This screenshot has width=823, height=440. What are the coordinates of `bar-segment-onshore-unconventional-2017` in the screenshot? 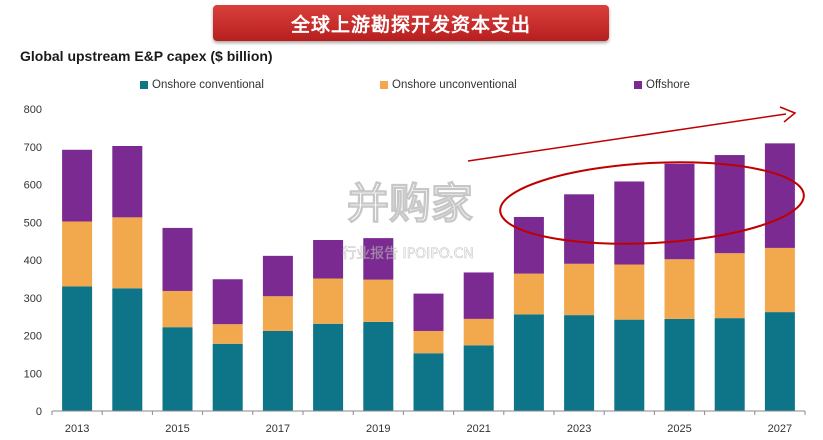 It's located at (277, 313).